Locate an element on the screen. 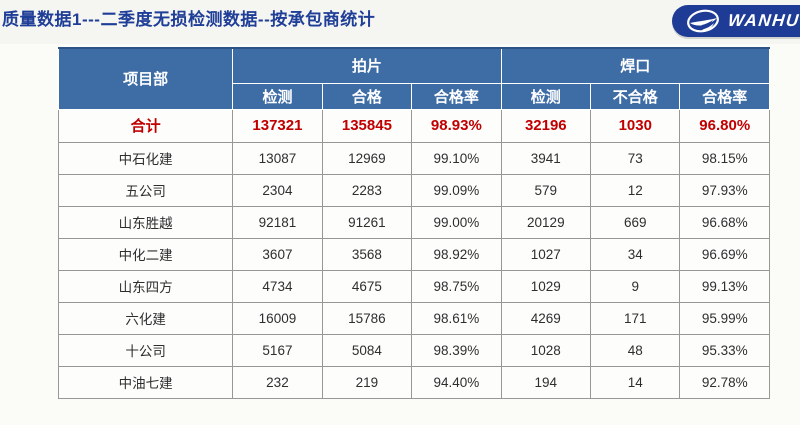  cell-film-qualified: 5084 is located at coordinates (367, 350).